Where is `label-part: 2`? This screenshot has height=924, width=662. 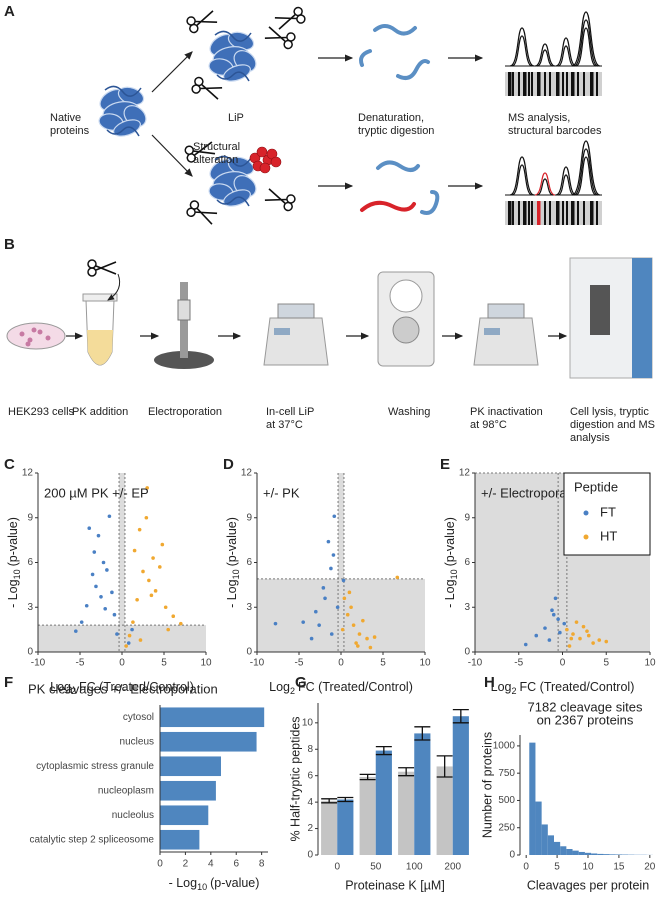
label-part: 2 is located at coordinates (73, 691).